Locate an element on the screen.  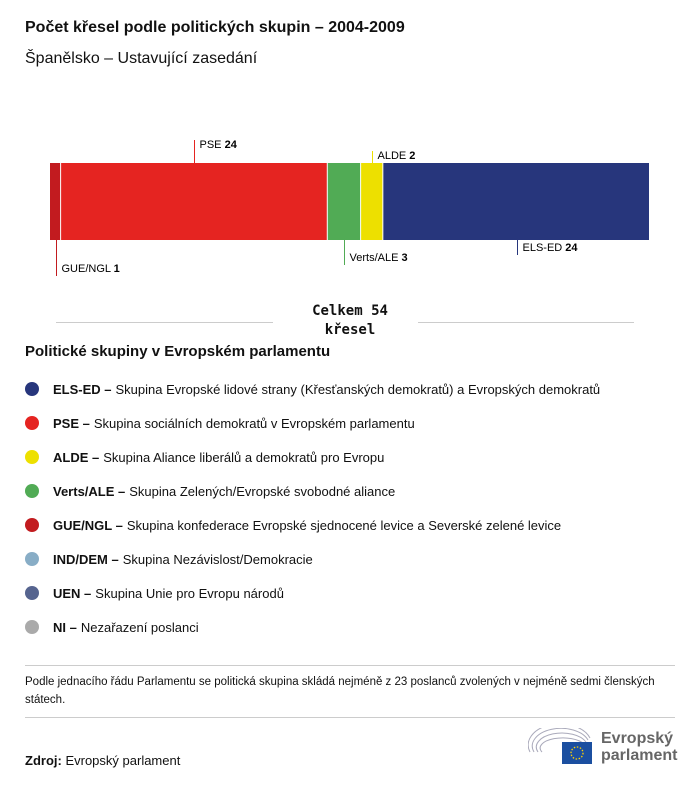
data-label: GUE/NGL 1 is located at coordinates (91, 269).